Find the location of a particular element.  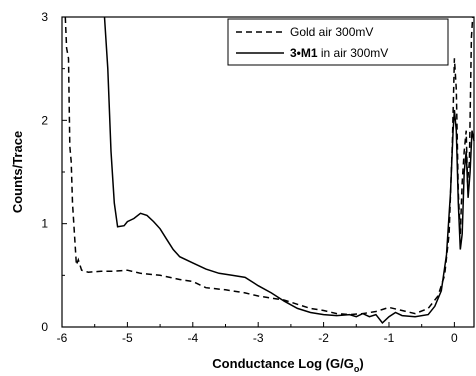

legend-label-gold: Gold air 300mV is located at coordinates (331, 32).